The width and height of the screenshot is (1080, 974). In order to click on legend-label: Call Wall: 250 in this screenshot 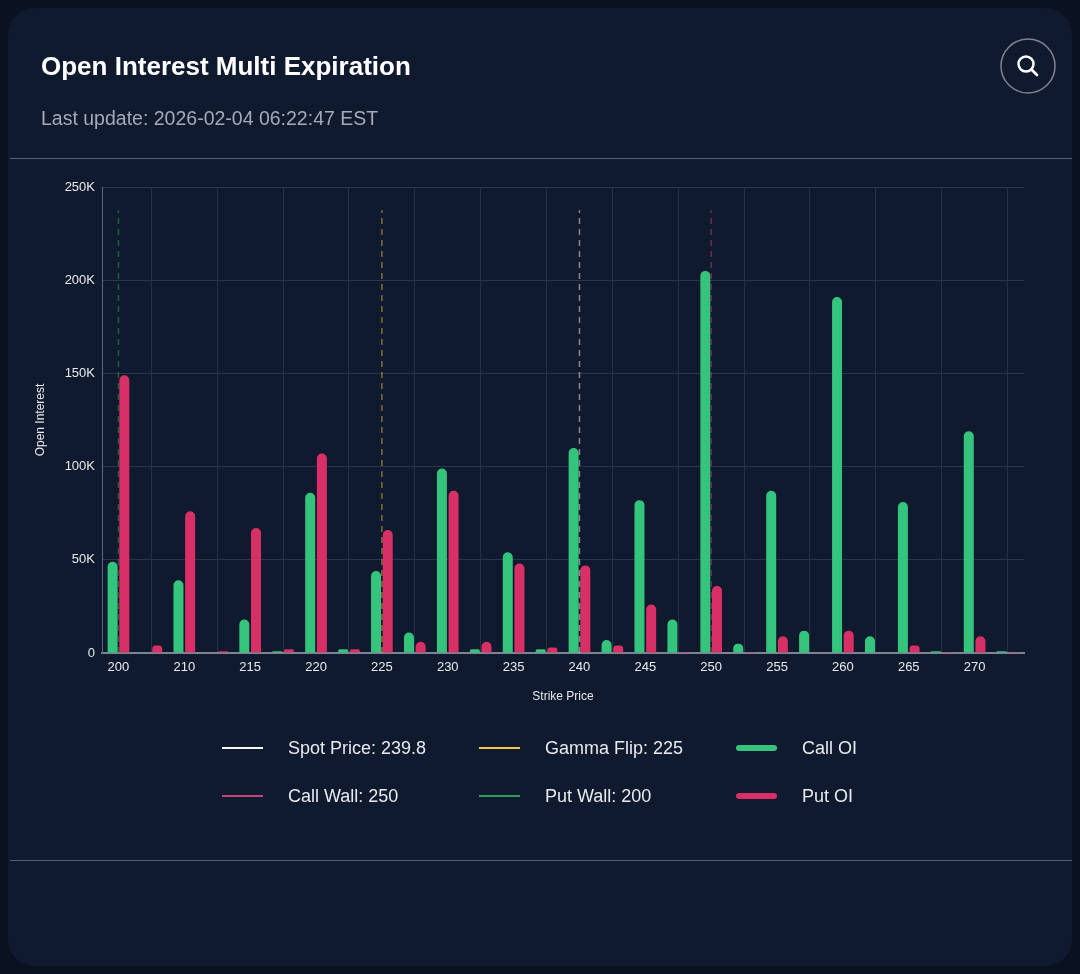, I will do `click(343, 796)`.